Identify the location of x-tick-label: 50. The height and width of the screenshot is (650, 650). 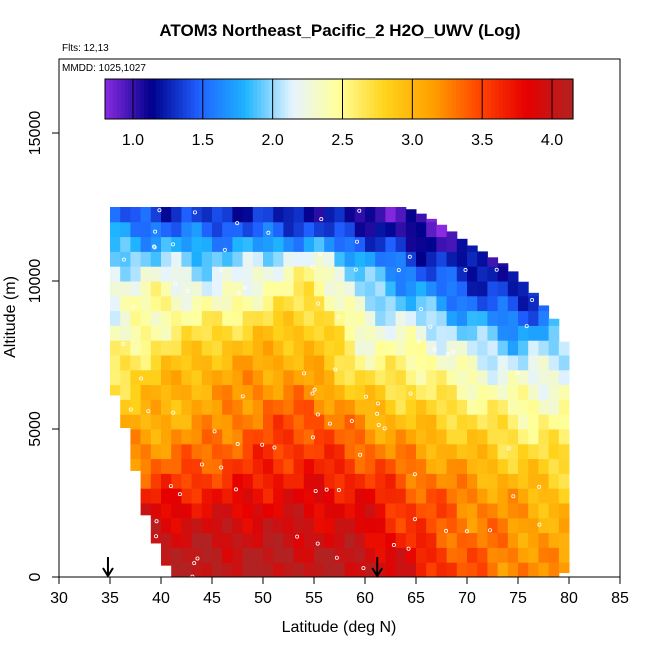
(263, 598).